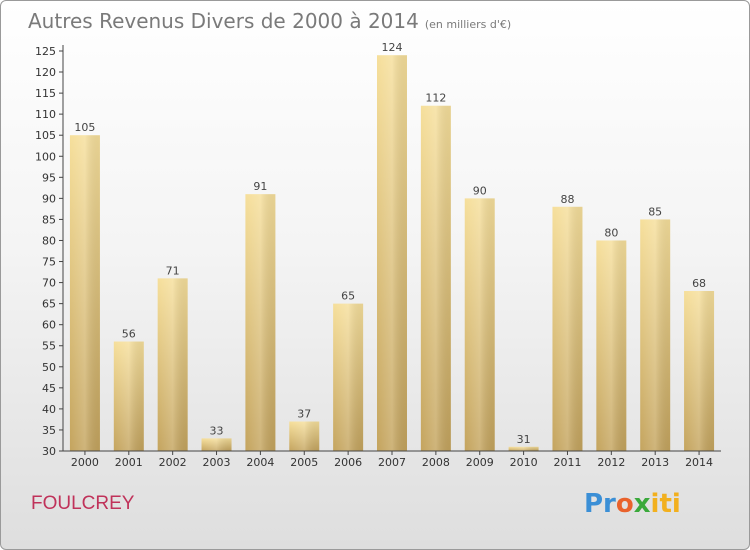 This screenshot has height=550, width=750. I want to click on bar-shade-2012, so click(611, 345).